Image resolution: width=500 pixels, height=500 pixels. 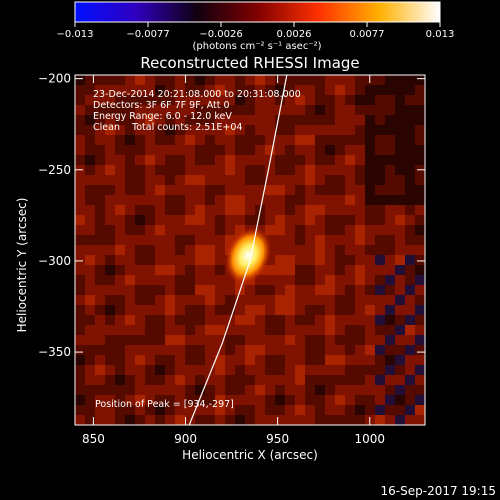 I want to click on peak-position-label: Position of Peak = [934,-297], so click(x=164, y=404).